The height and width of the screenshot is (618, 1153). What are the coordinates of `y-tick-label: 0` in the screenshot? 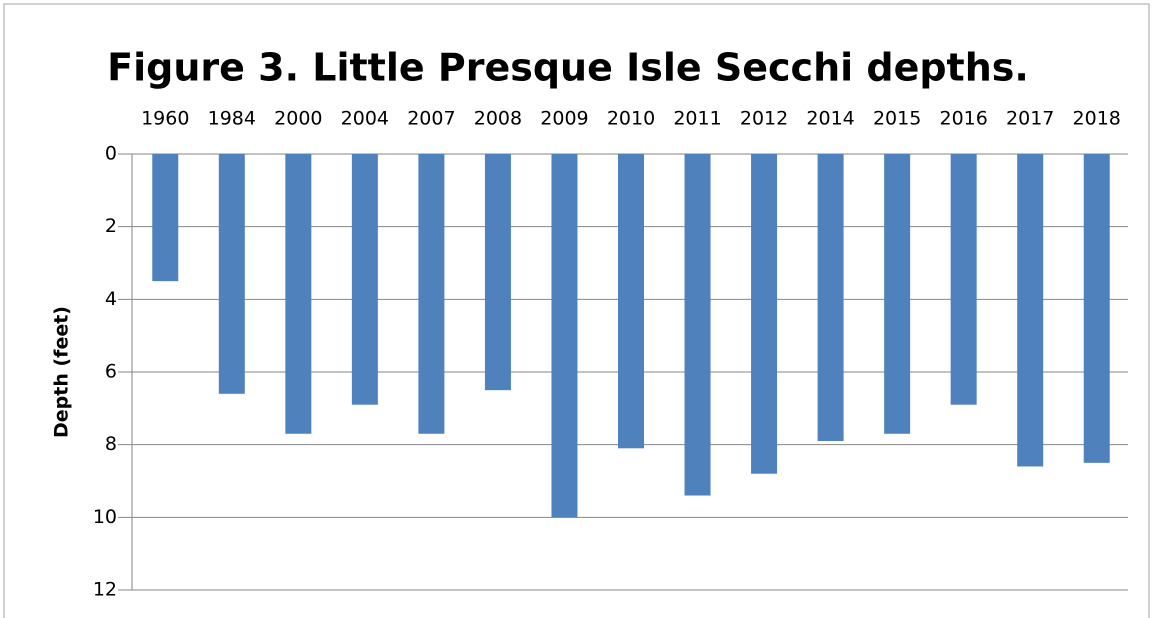 It's located at (111, 154).